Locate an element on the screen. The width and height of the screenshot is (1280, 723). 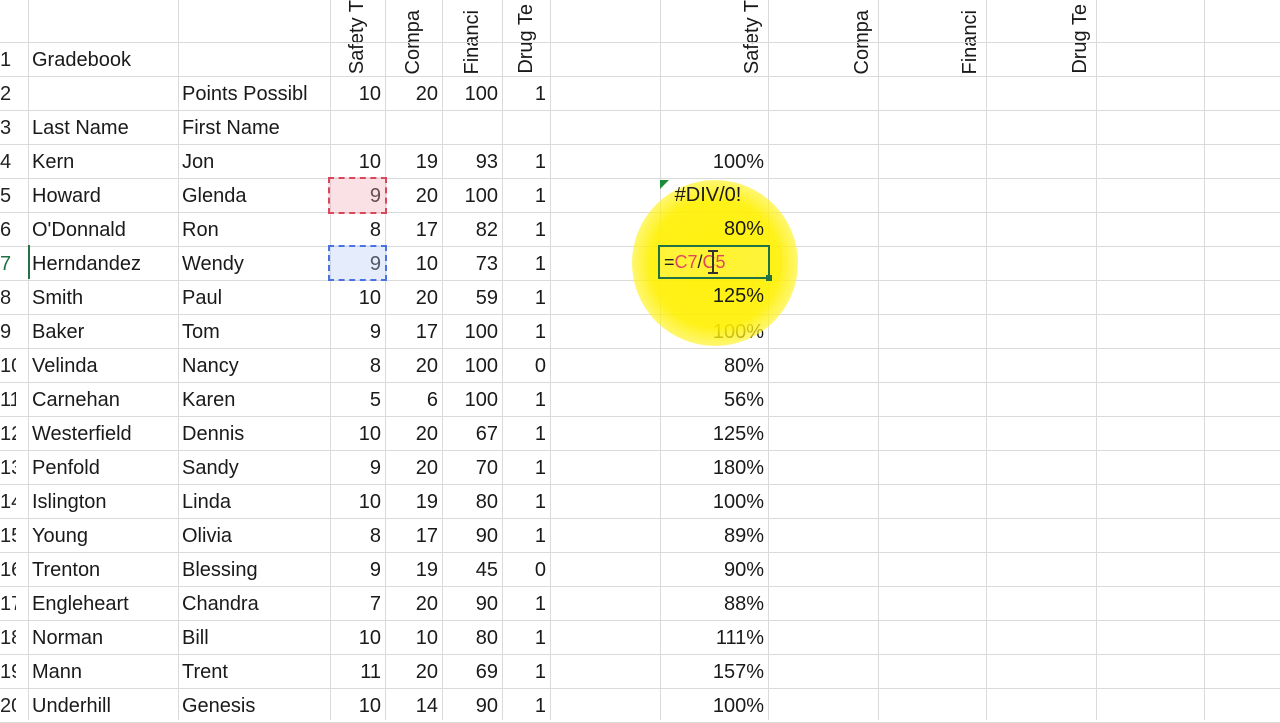
cell-b17: Chandra is located at coordinates (220, 604).